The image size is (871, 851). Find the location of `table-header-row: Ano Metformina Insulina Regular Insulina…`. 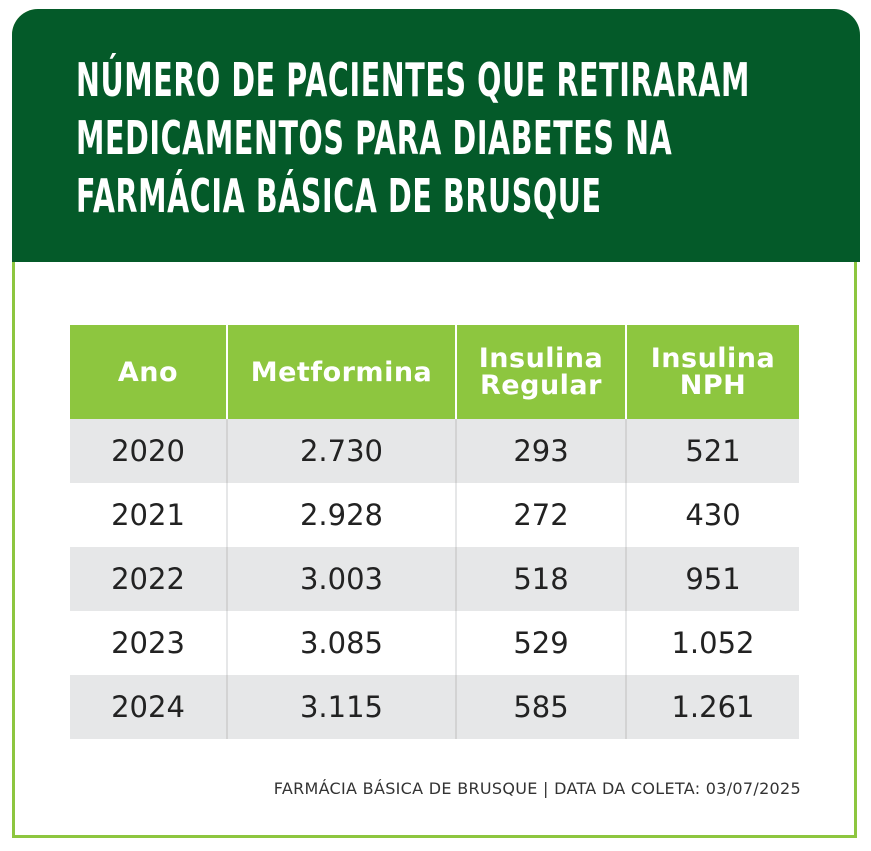

table-header-row: Ano Metformina Insulina Regular Insulina… is located at coordinates (434, 372).